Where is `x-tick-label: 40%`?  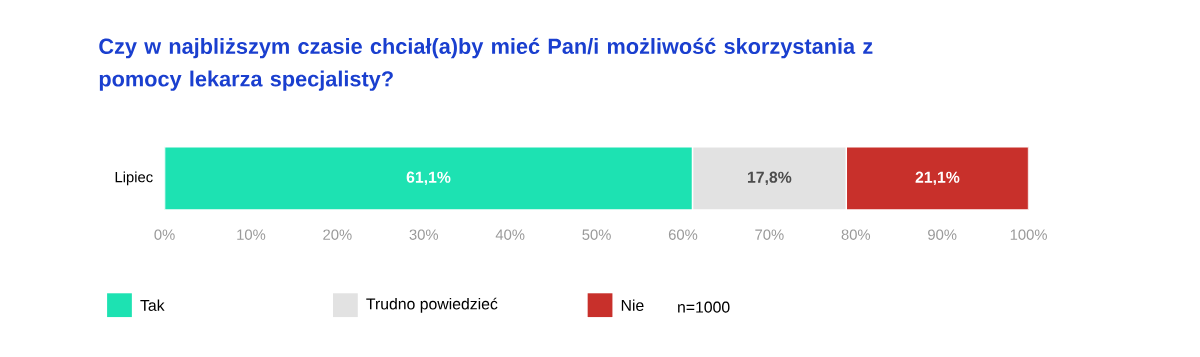 x-tick-label: 40% is located at coordinates (510, 235).